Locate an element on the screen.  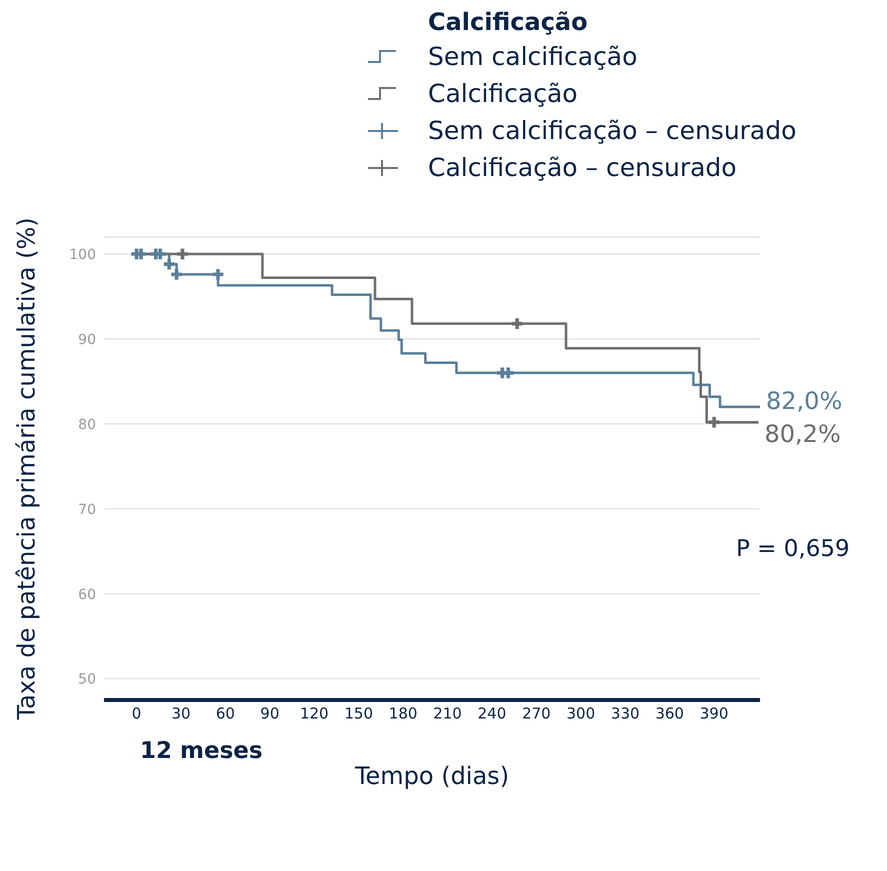
x-tick-label: 330 is located at coordinates (625, 713).